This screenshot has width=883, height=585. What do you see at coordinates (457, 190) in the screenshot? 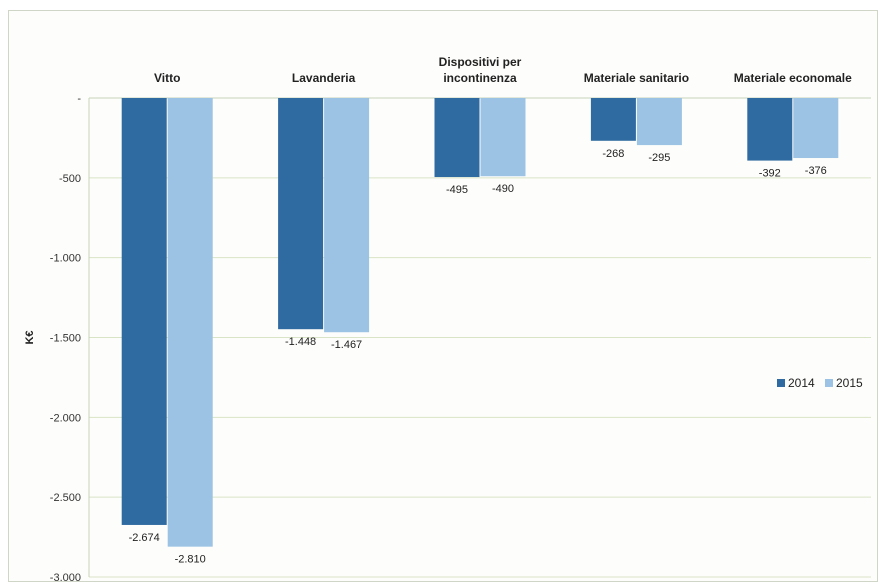
I see `data-label: -495` at bounding box center [457, 190].